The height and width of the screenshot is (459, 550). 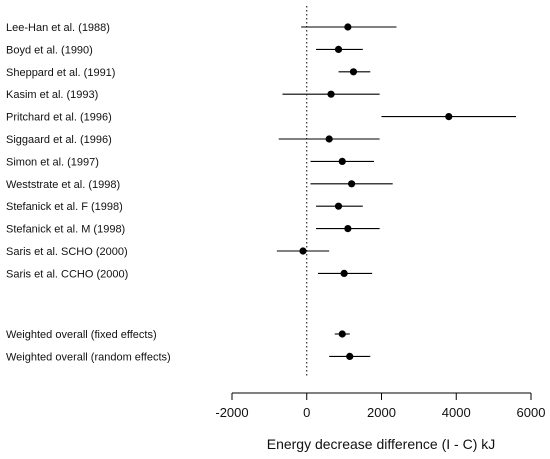 I want to click on study-6-point, so click(x=329, y=139).